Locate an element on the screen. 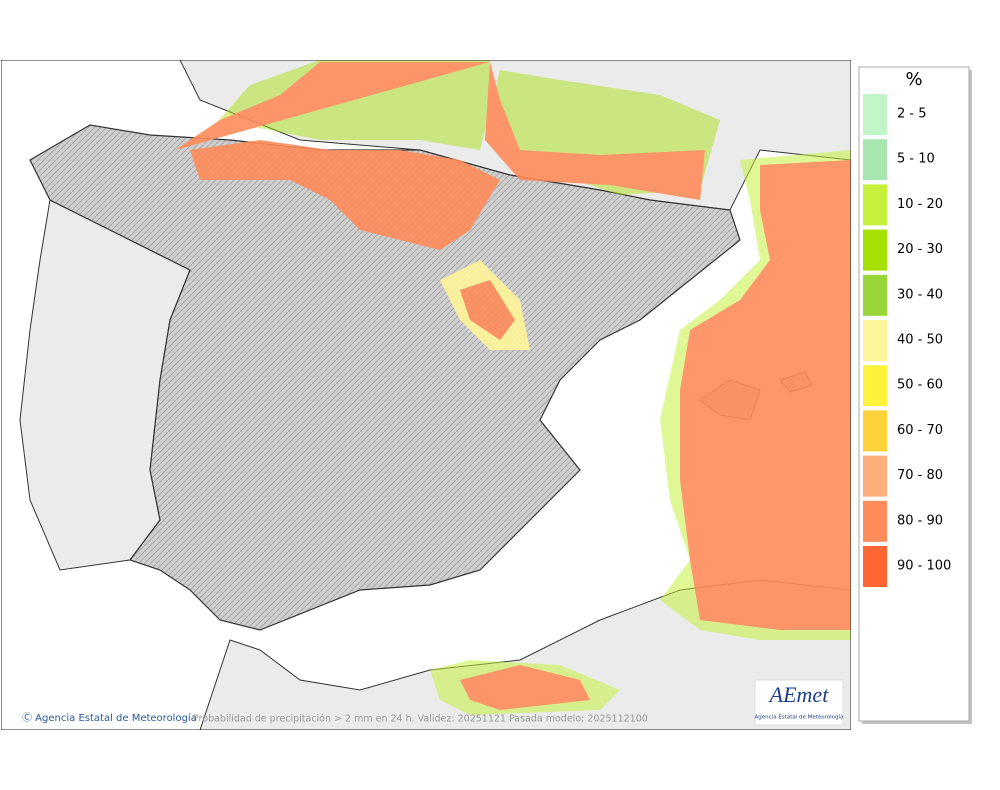 This screenshot has height=790, width=1000. credit: Ⓒ Agencia Estatal de Meteorología is located at coordinates (109, 718).